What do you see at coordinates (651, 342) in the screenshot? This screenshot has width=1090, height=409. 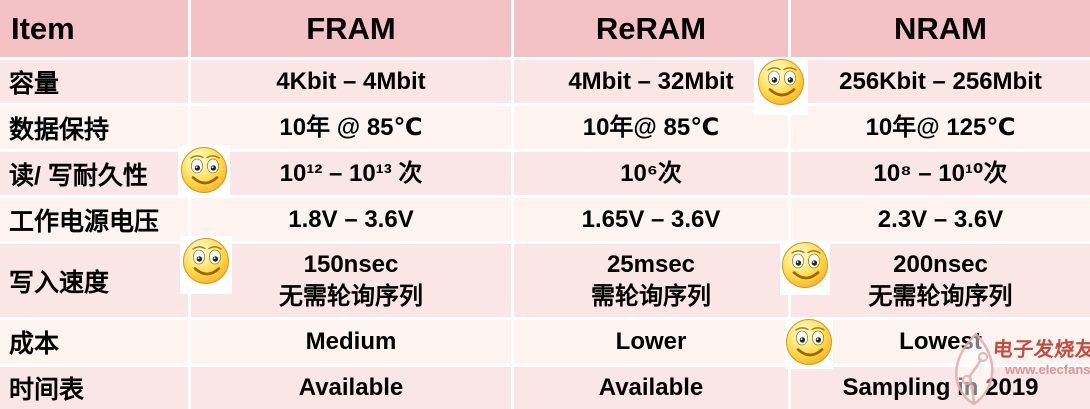 I see `cell-cost-reram: Lower` at bounding box center [651, 342].